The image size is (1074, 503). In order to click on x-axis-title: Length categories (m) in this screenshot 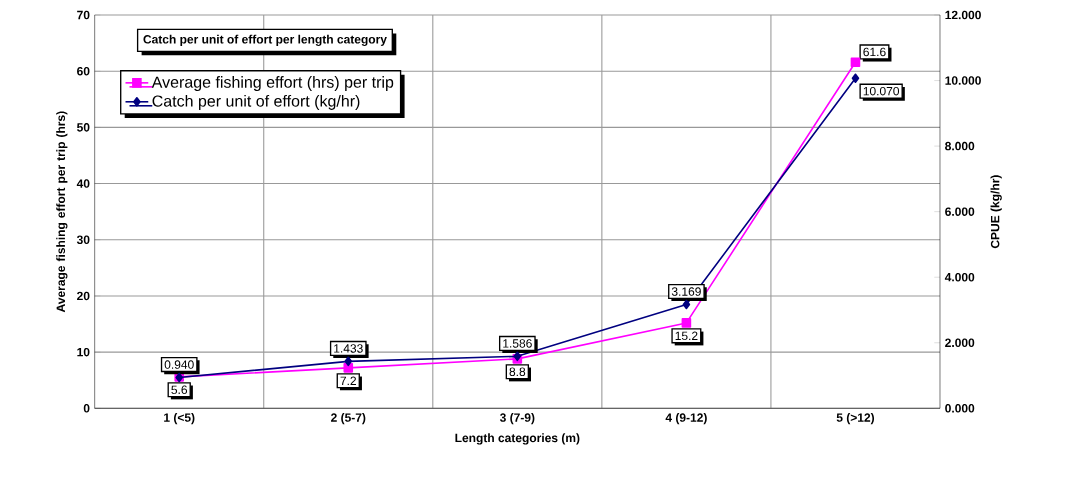, I will do `click(517, 439)`.